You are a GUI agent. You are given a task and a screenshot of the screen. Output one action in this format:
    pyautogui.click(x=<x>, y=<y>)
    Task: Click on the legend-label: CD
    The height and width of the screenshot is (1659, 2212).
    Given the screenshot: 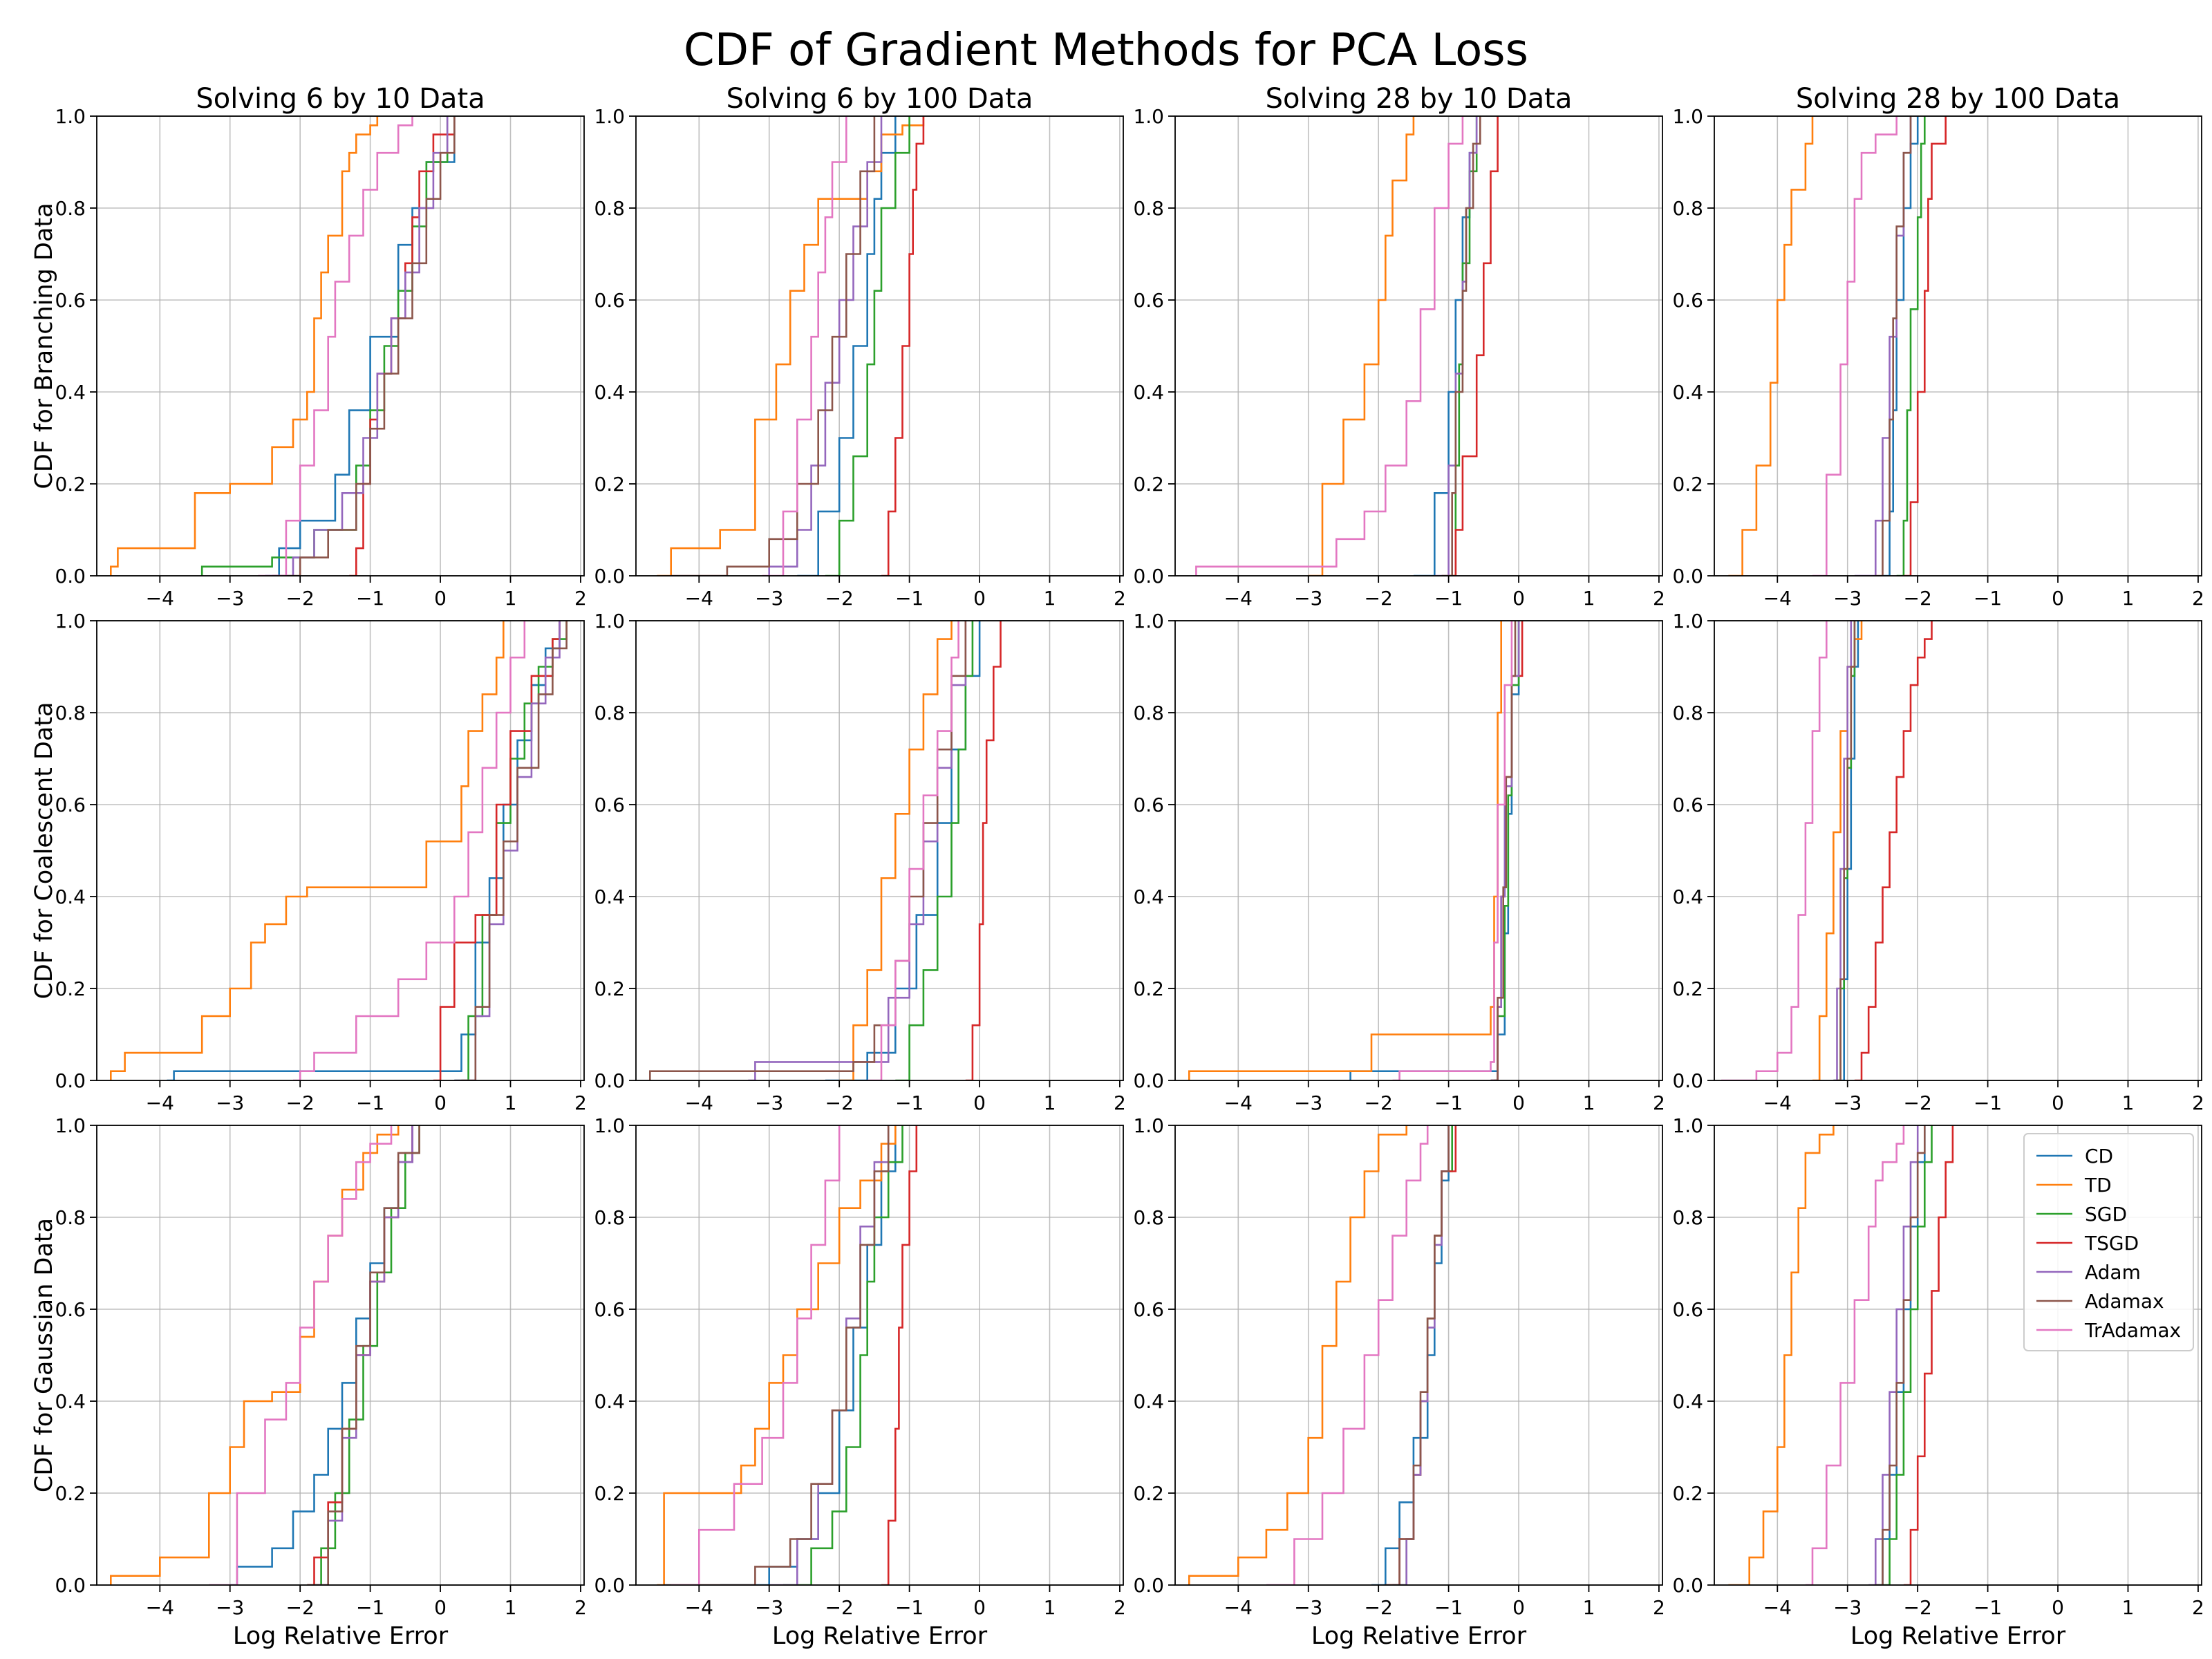 What is the action you would take?
    pyautogui.click(x=2099, y=1156)
    